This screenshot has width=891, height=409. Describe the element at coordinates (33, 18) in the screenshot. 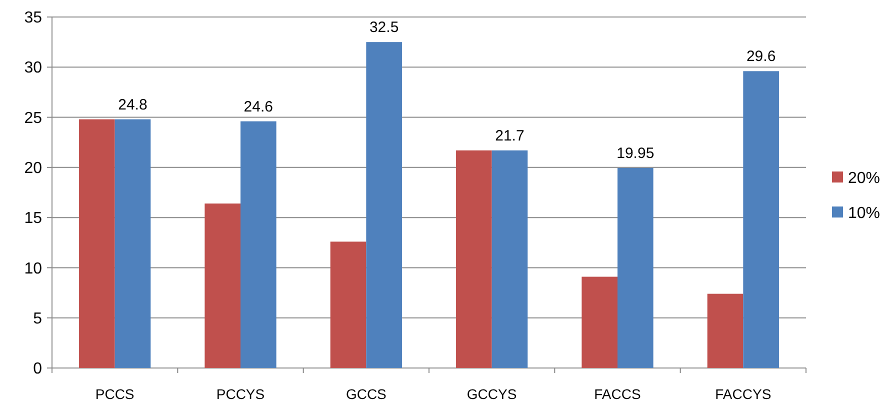

I see `y-tick-label: 35` at that location.